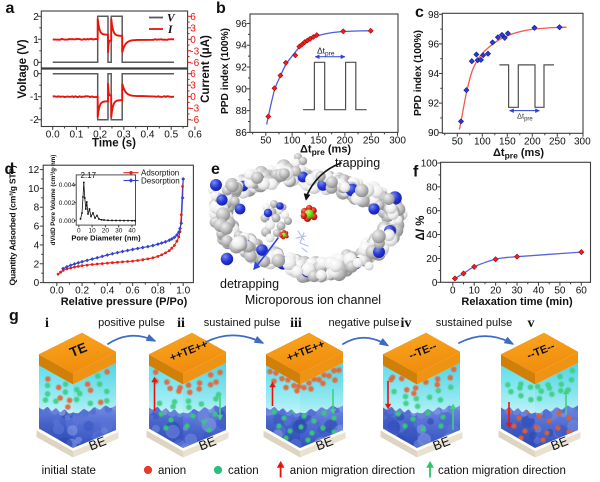  What do you see at coordinates (421, 228) in the screenshot?
I see `svg-text: ΔI %` at bounding box center [421, 228].